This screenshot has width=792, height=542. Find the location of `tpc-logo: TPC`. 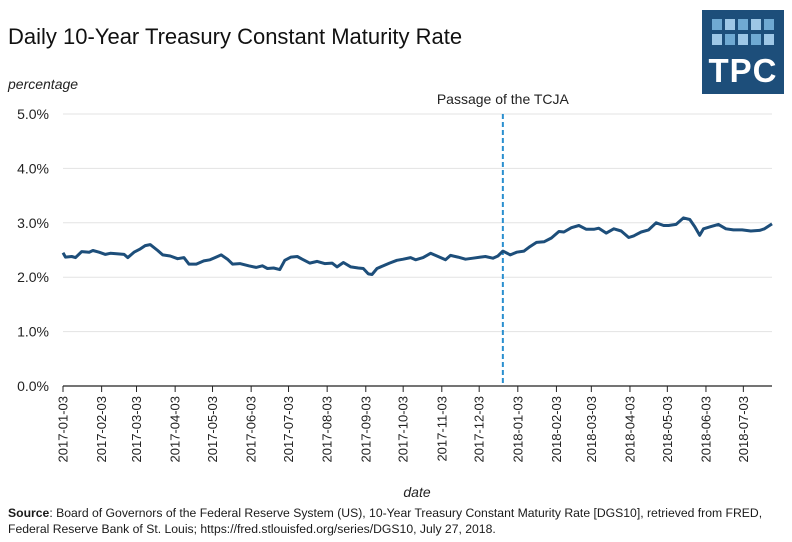

tpc-logo: TPC is located at coordinates (743, 52).